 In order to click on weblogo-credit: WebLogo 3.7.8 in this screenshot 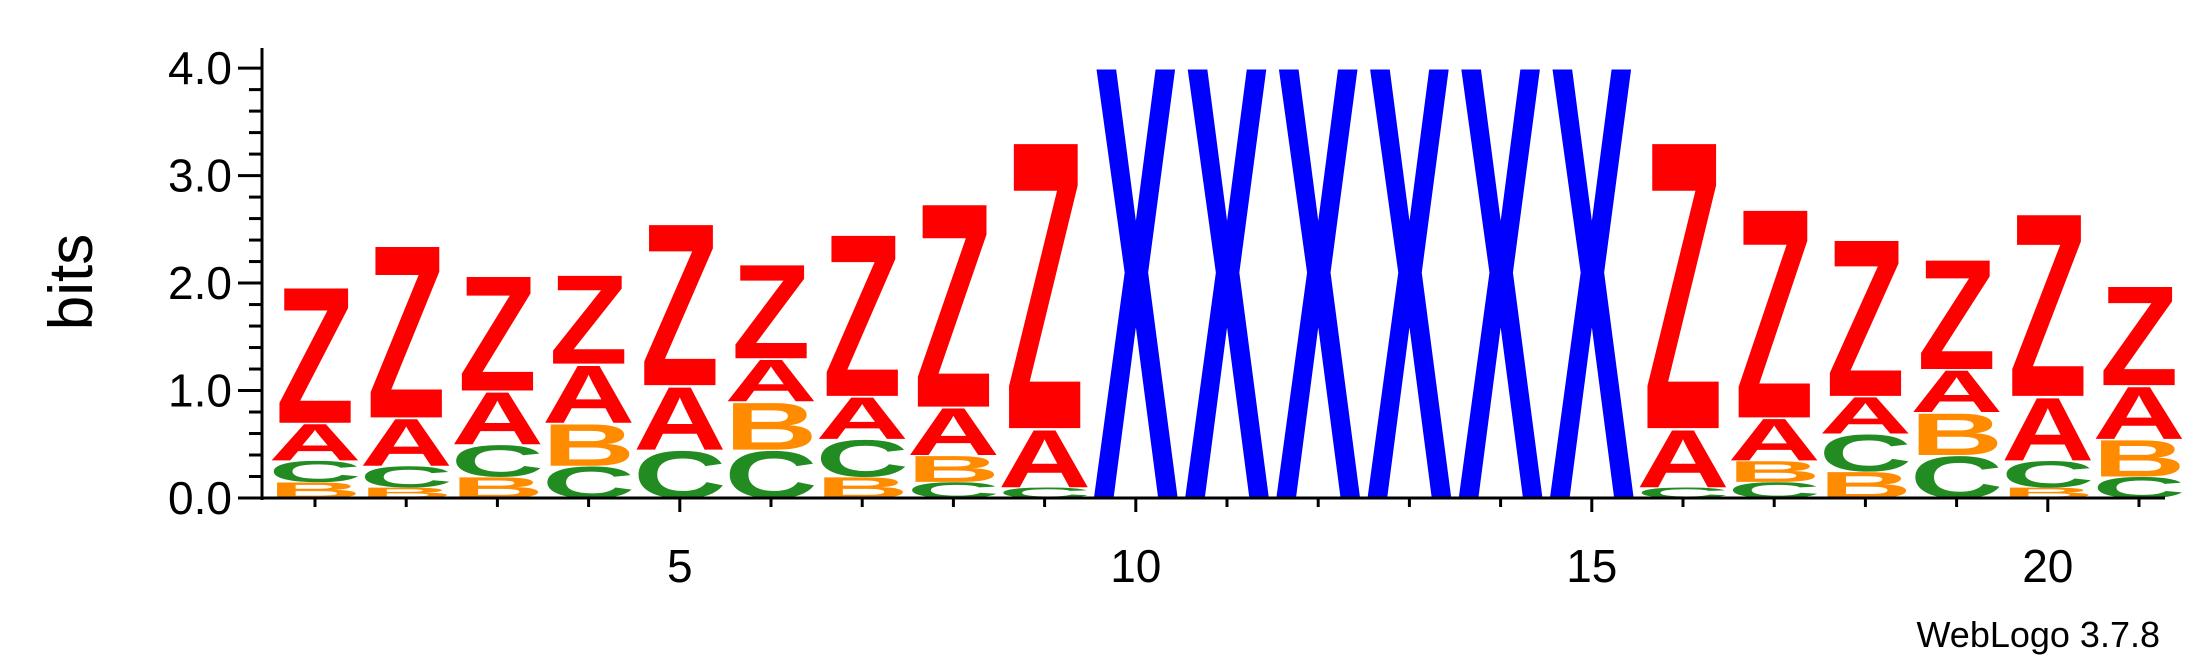, I will do `click(2038, 634)`.